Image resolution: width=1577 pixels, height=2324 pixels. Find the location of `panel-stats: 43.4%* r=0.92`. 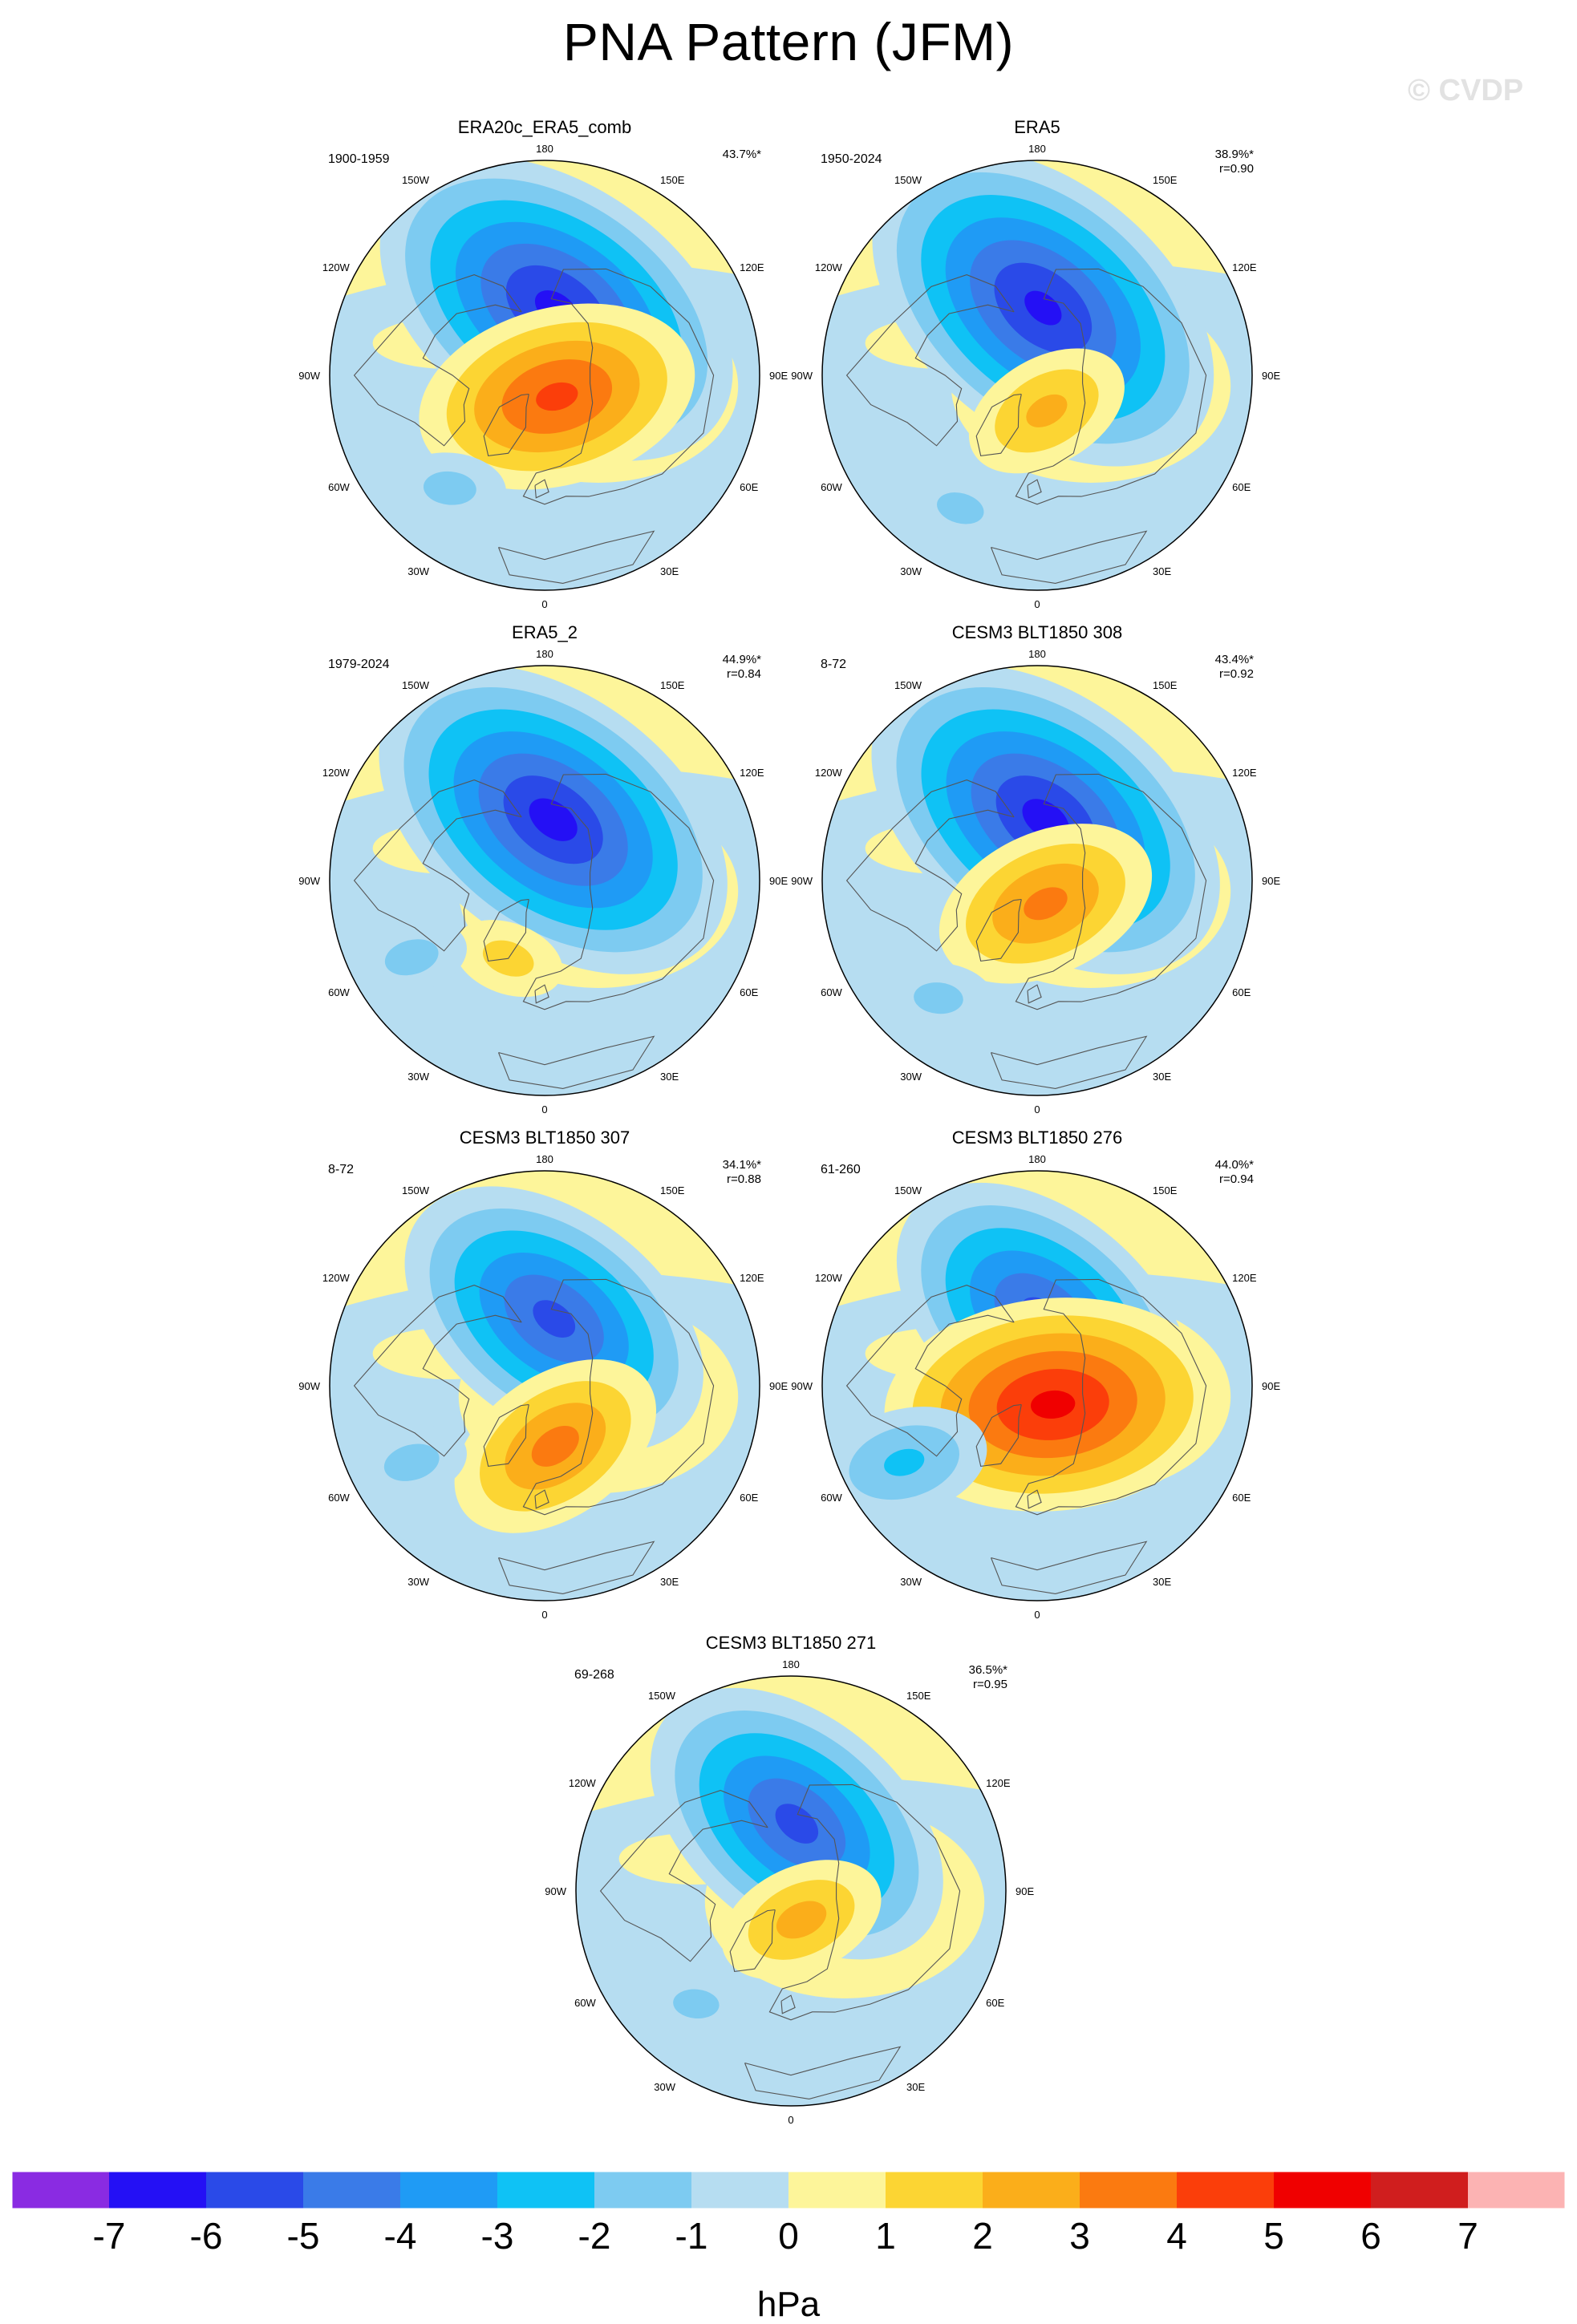

panel-stats: 43.4%* r=0.92 is located at coordinates (1234, 667).